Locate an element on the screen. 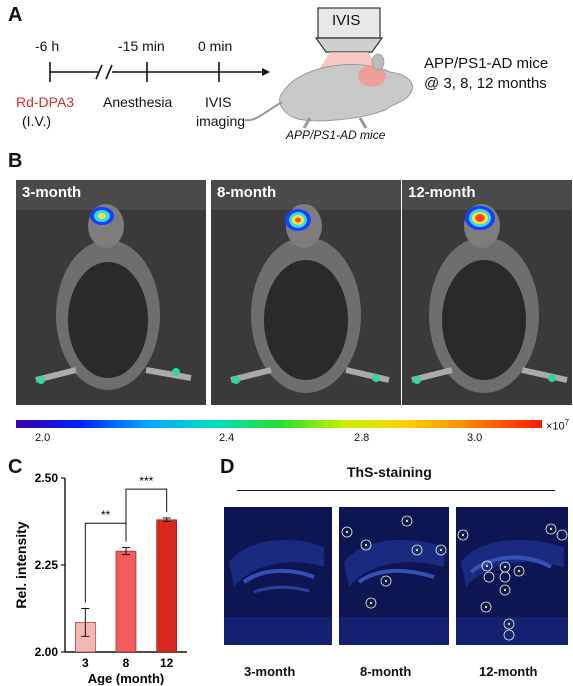  cohort-line-2: @ 3, 8, 12 months is located at coordinates (485, 83).